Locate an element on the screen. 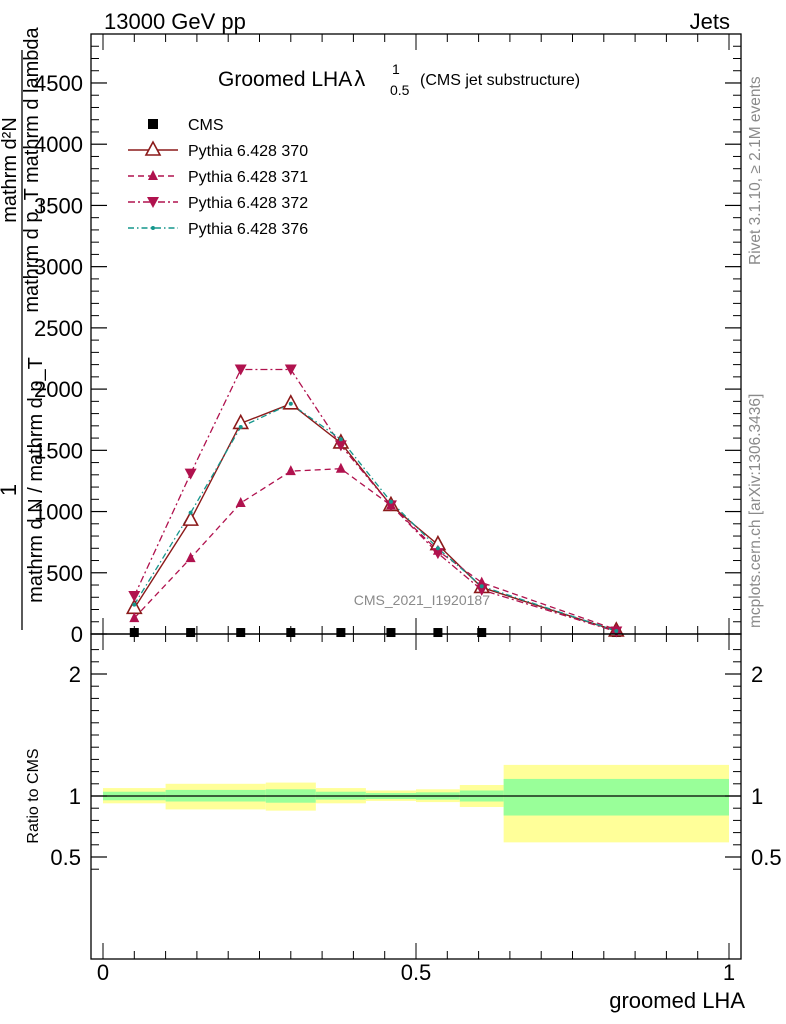 This screenshot has width=786, height=1024. legend-marker-cms is located at coordinates (153, 124).